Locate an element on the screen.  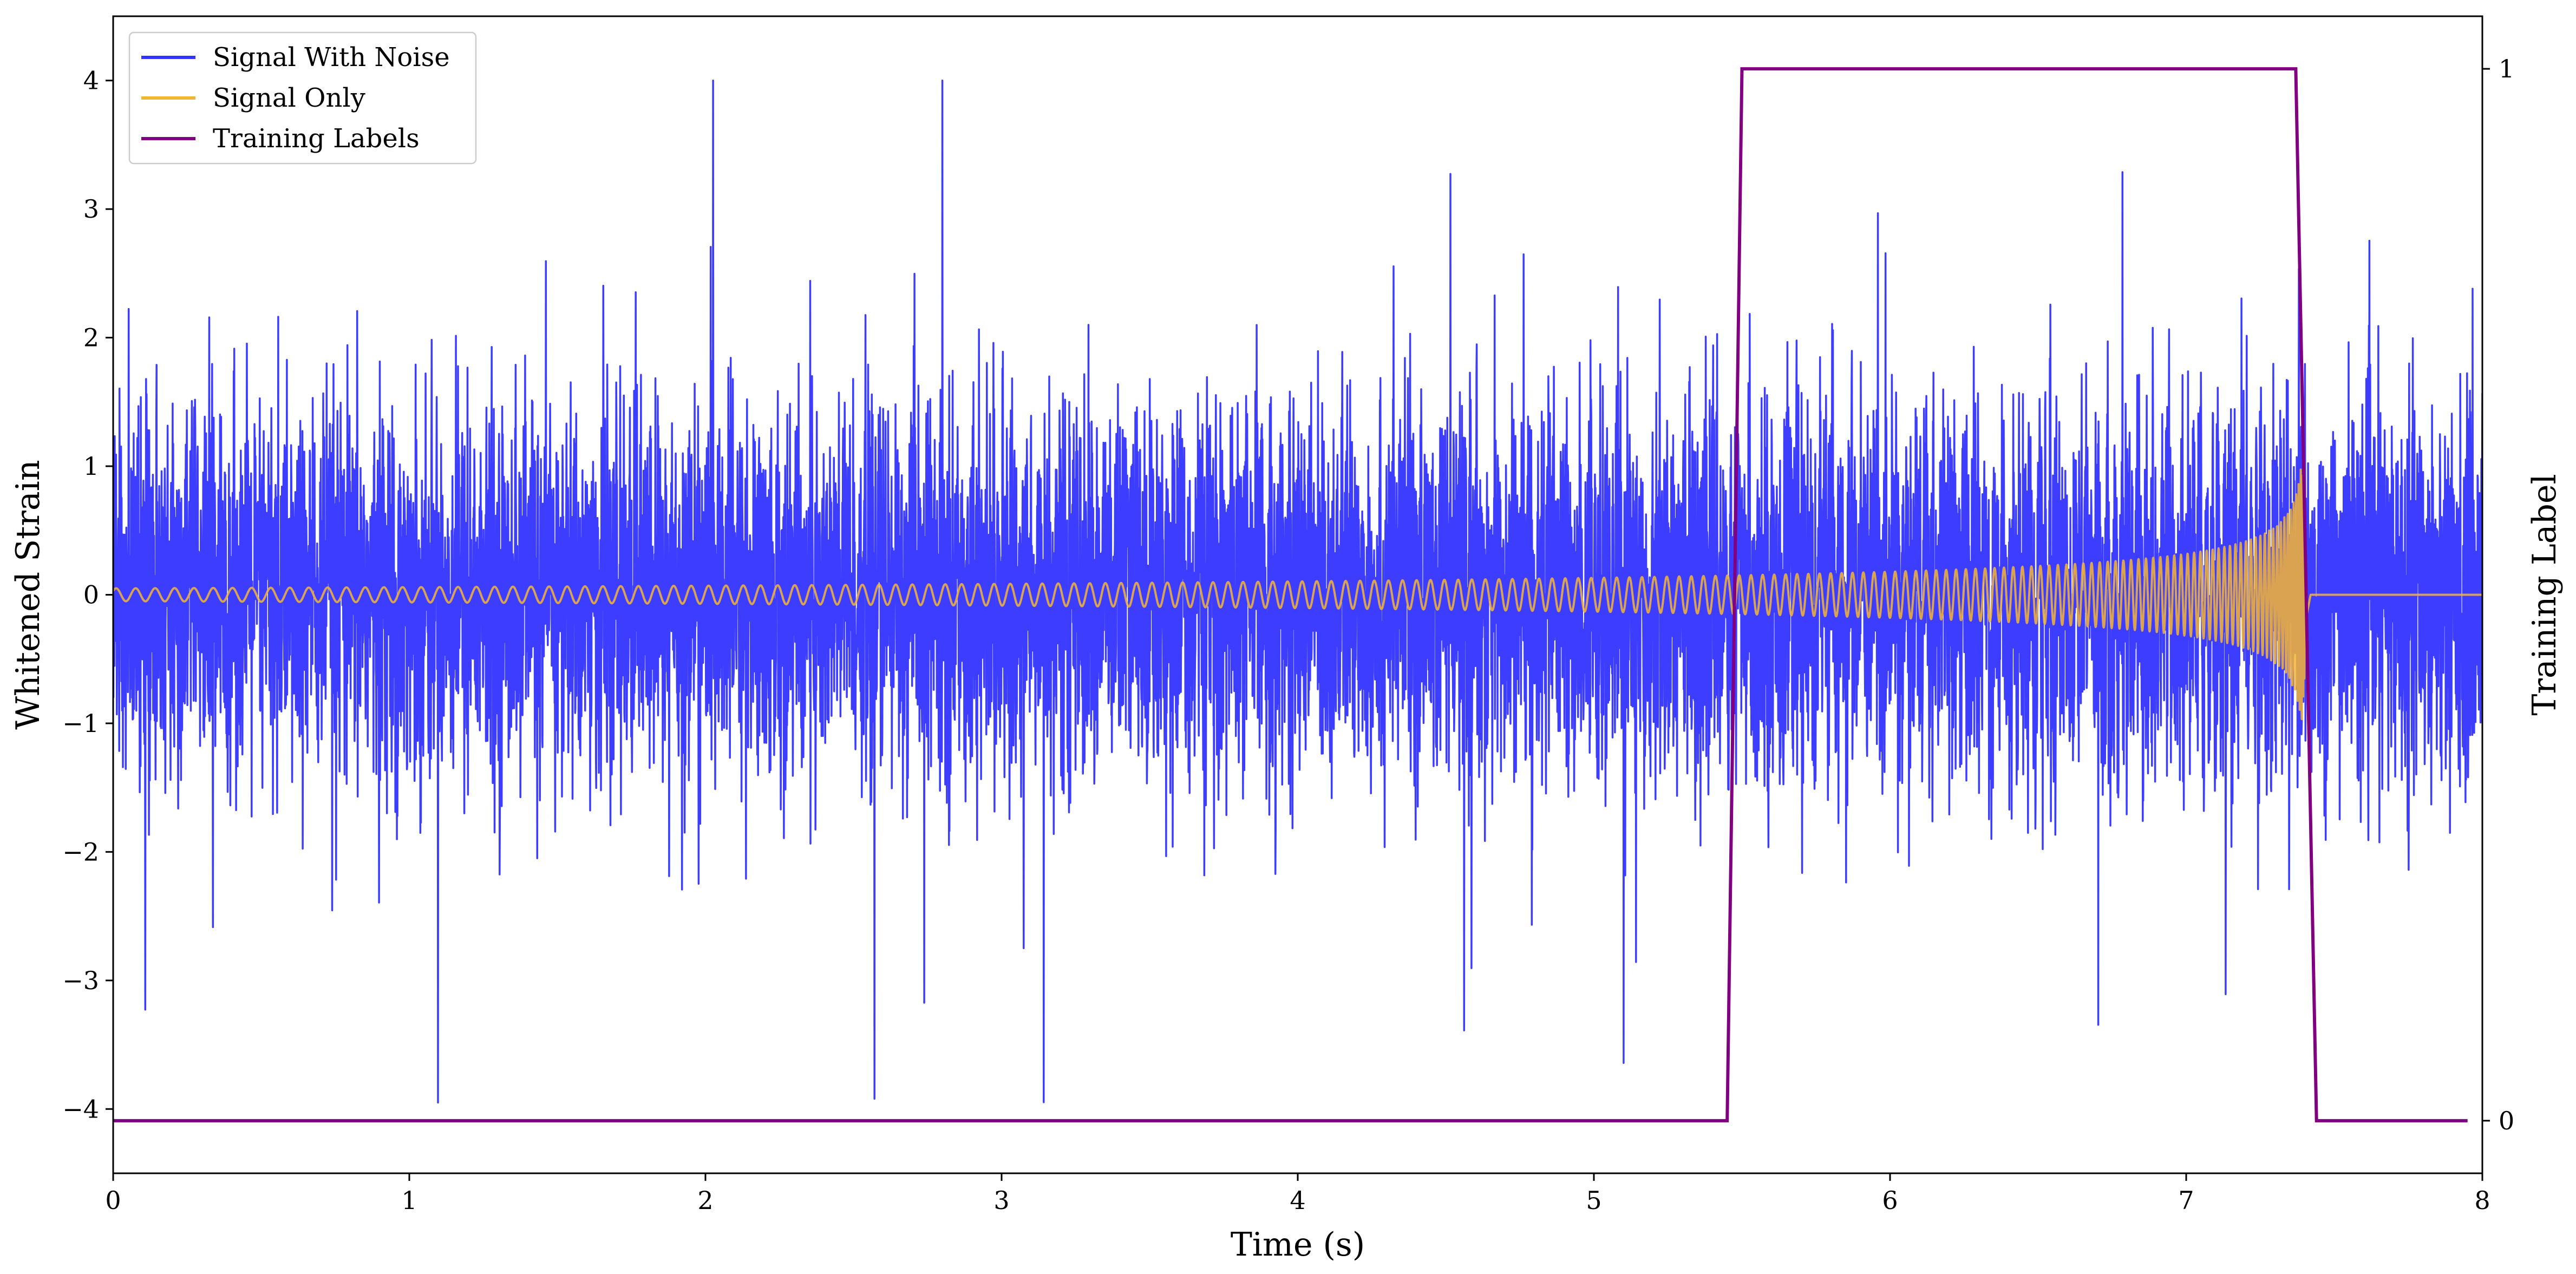
x-tick-label: 3 is located at coordinates (1001, 1200).